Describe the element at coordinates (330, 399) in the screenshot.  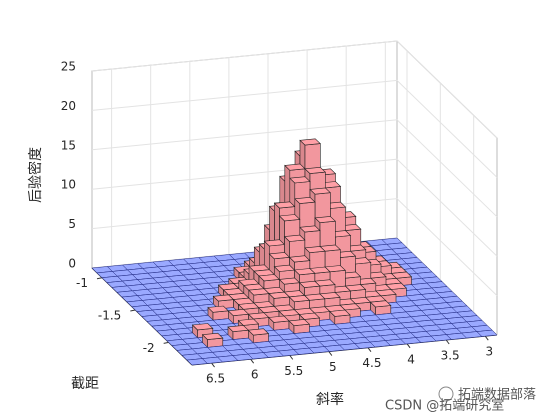
I see `x-axis-label: 斜率` at that location.